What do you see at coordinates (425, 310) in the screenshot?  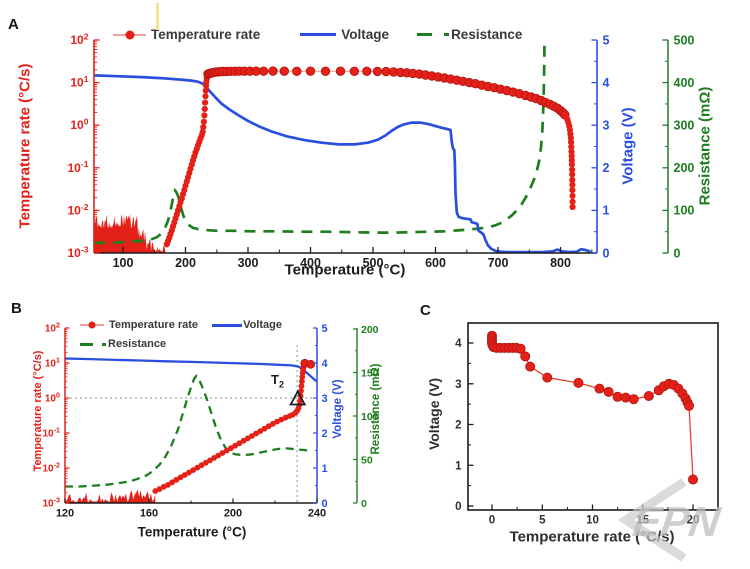 I see `panel-c-label: C` at bounding box center [425, 310].